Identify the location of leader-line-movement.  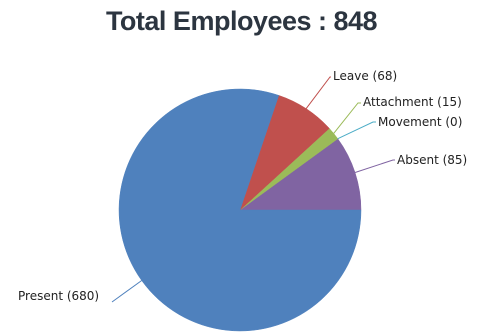
(356, 130).